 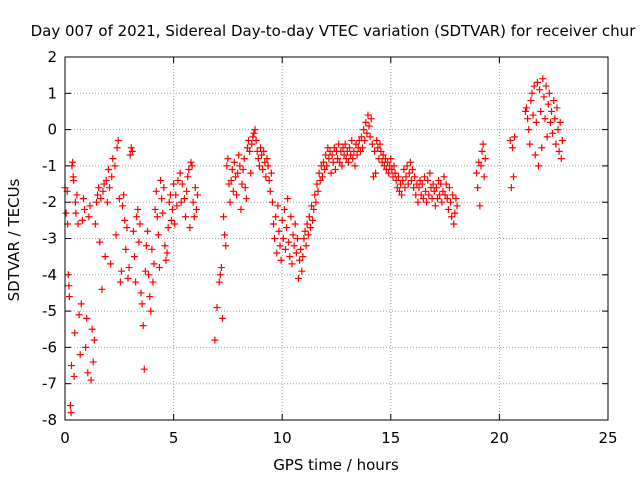 I want to click on y-tick-label: -5, so click(x=49, y=311).